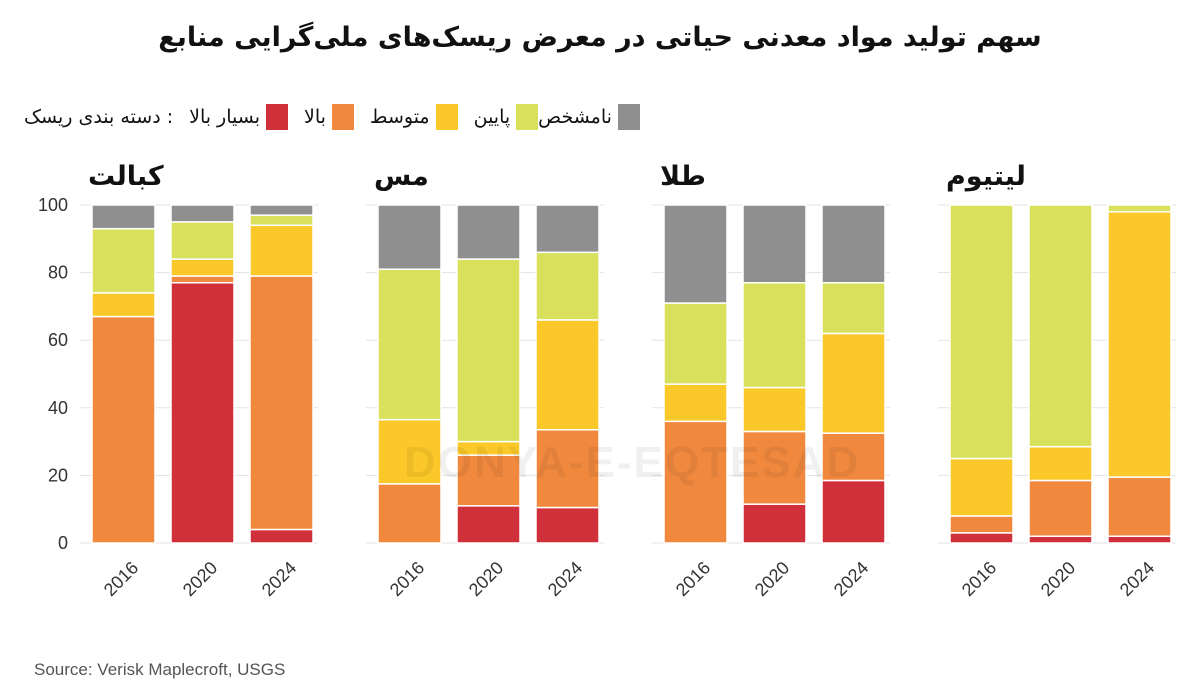 The height and width of the screenshot is (698, 1200). I want to click on panel-title: کبالت, so click(126, 176).